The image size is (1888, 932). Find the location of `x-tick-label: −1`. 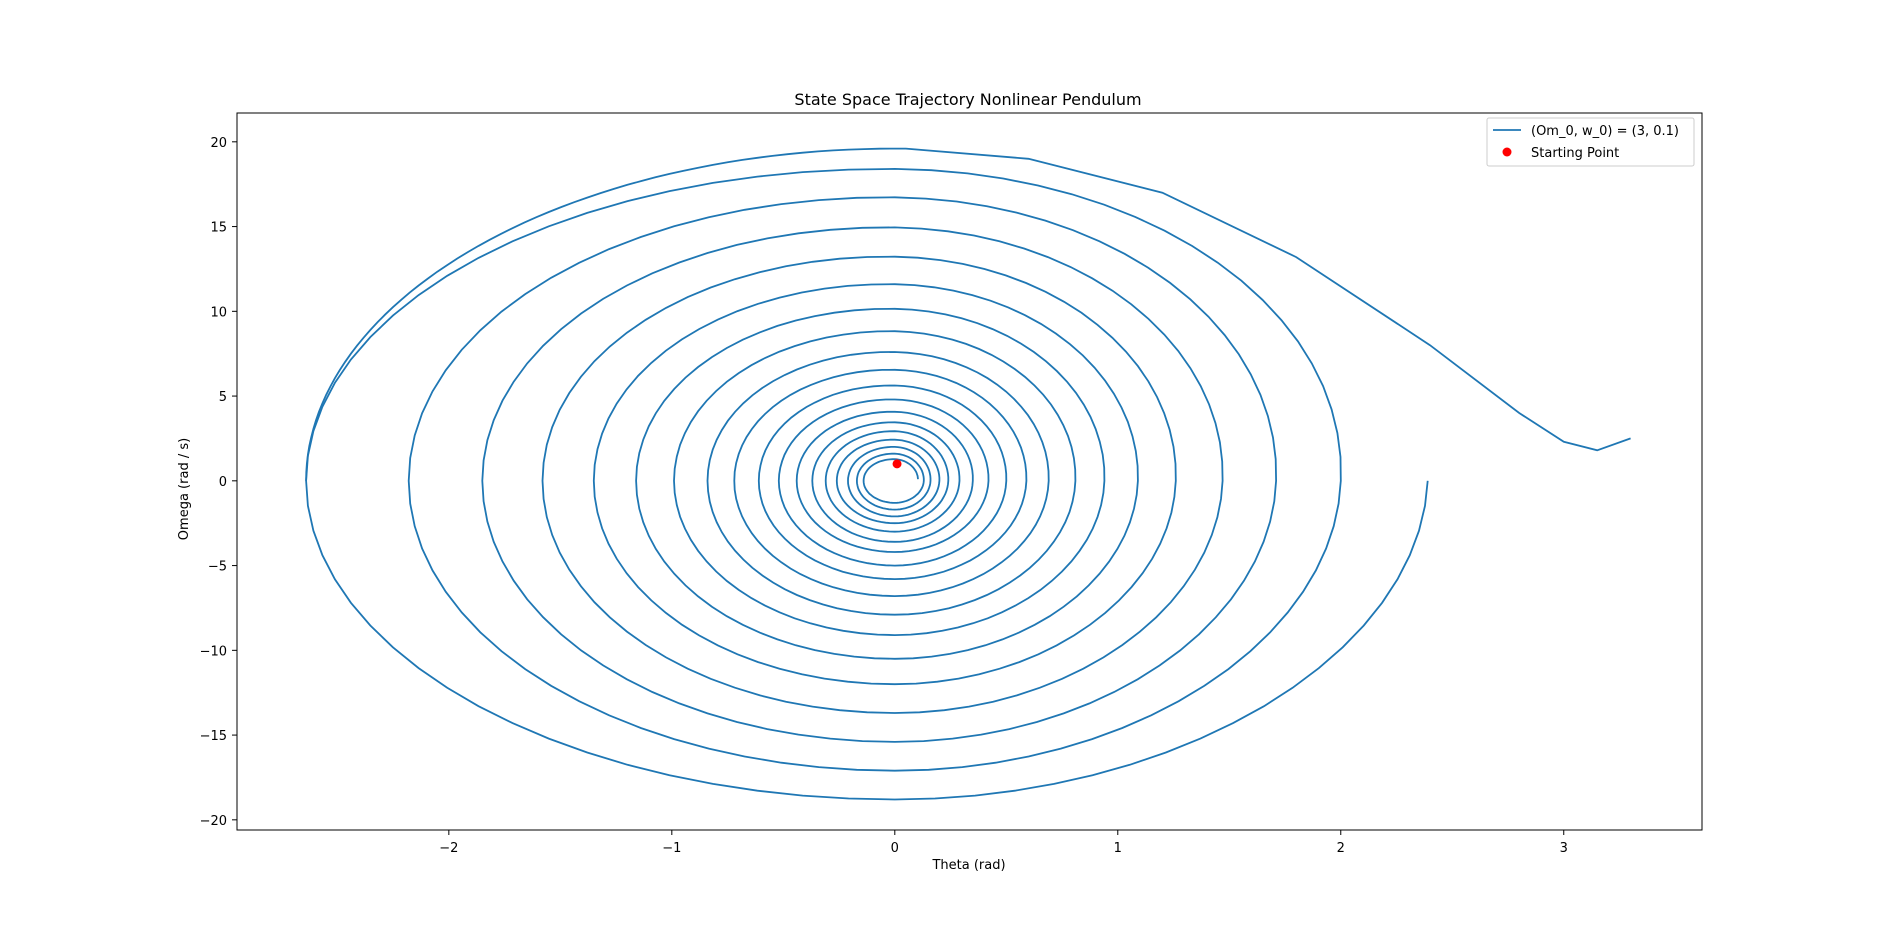

x-tick-label: −1 is located at coordinates (671, 848).